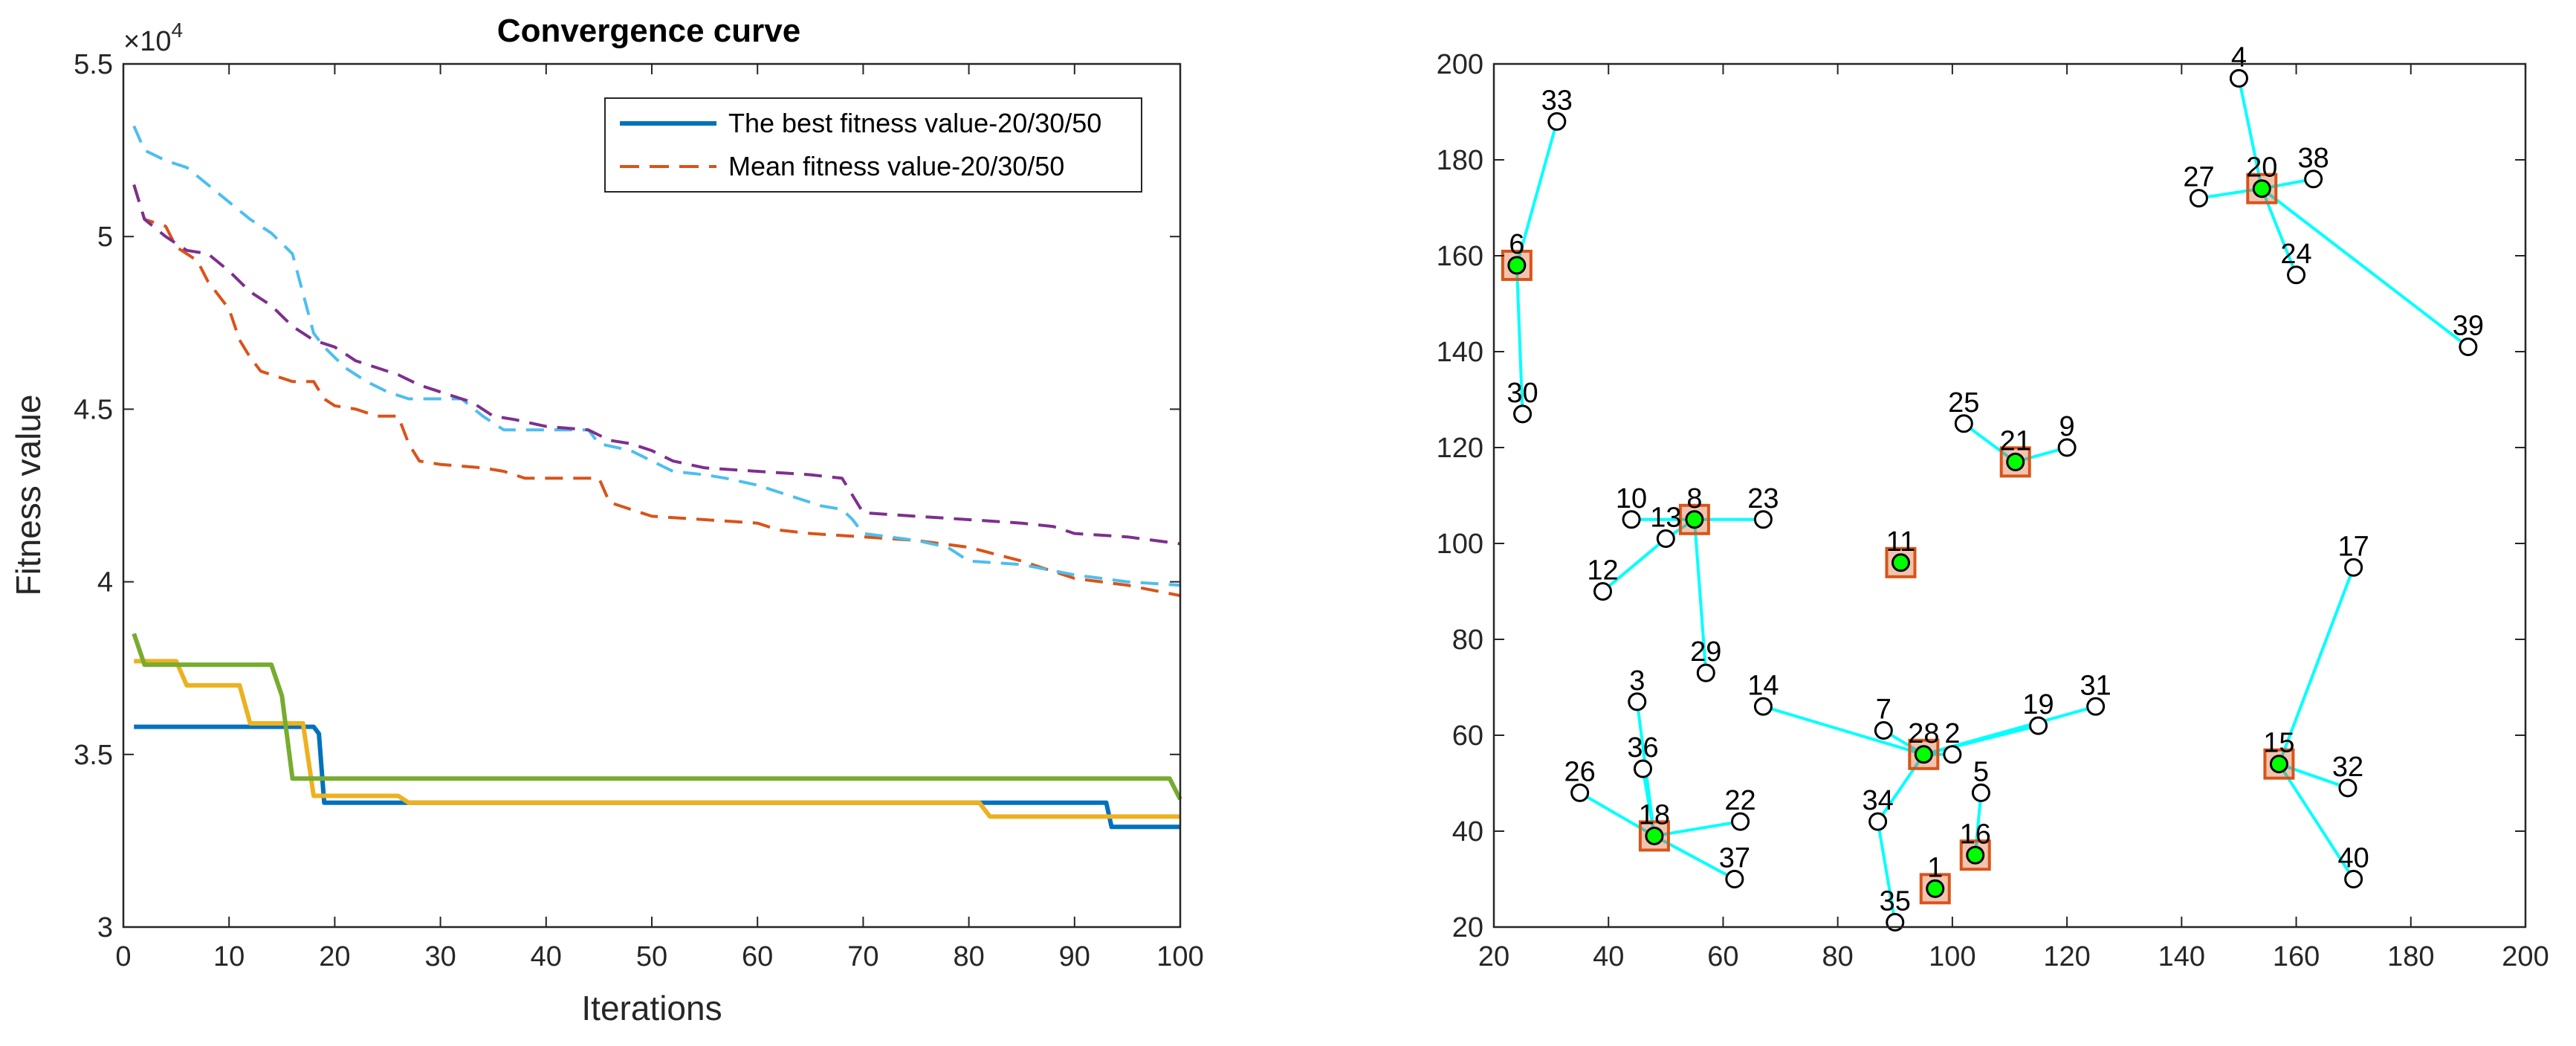 This screenshot has width=2576, height=1046. I want to click on node-label: 21, so click(2015, 441).